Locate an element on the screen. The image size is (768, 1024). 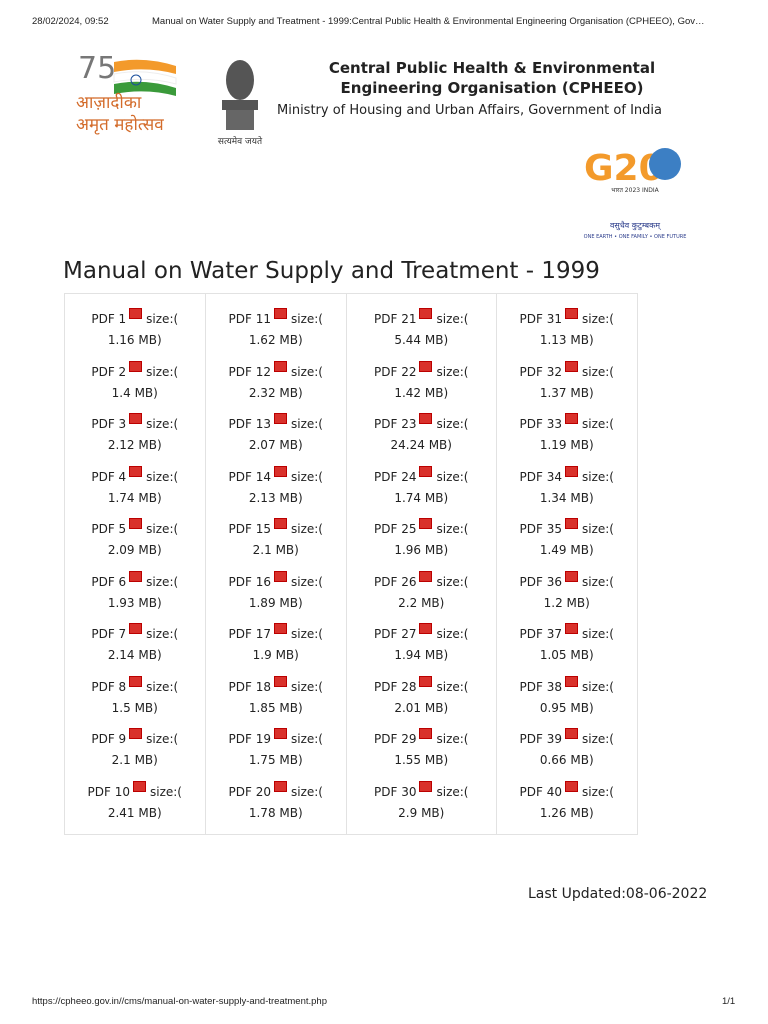
pdf-link: PDF 20 is located at coordinates (249, 791).